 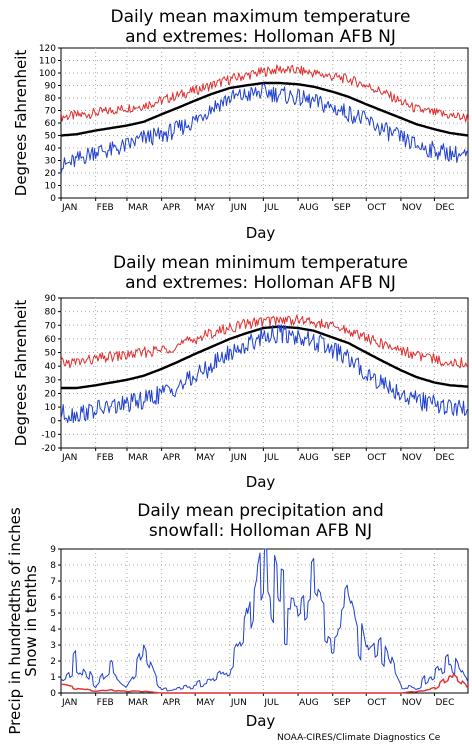 What do you see at coordinates (172, 703) in the screenshot?
I see `chart3-xtick-label-apr: APR` at bounding box center [172, 703].